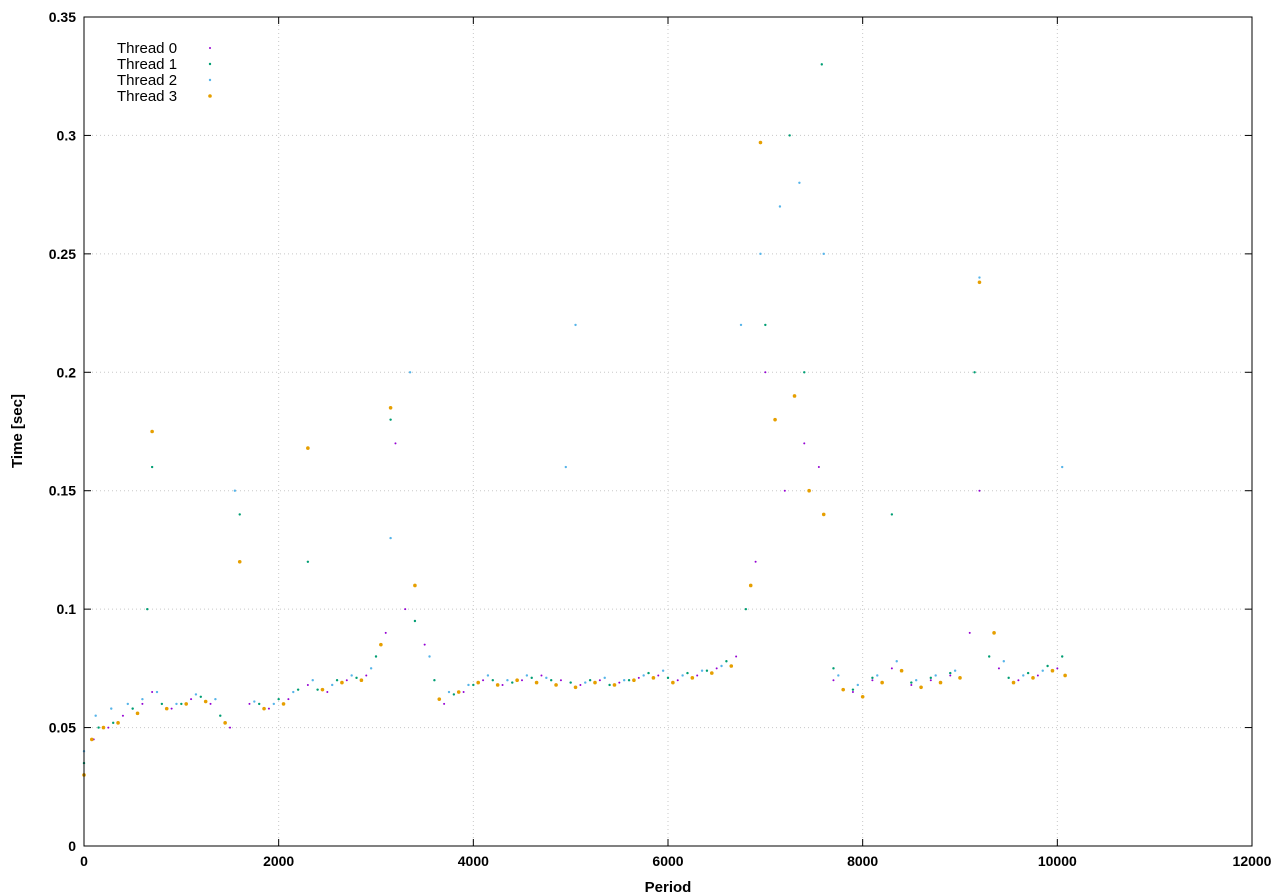 This screenshot has height=896, width=1280. What do you see at coordinates (62, 17) in the screenshot?
I see `y-tick-label: 0.35` at bounding box center [62, 17].